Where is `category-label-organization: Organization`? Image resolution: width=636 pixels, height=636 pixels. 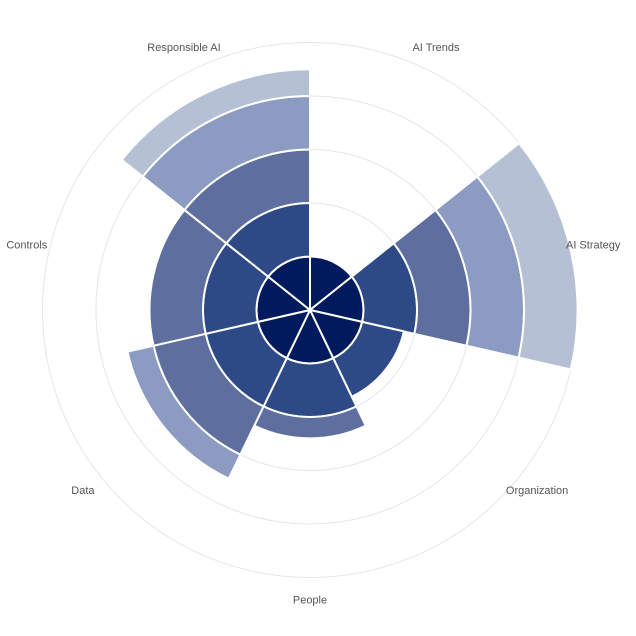
category-label-organization: Organization is located at coordinates (537, 491).